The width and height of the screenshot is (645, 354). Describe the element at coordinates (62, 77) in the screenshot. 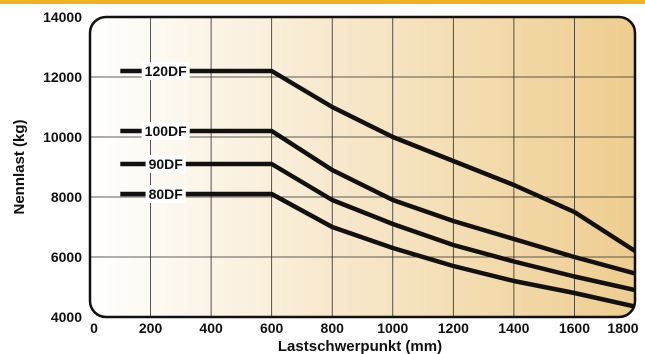

I see `y-tick-label-12000: 12000` at that location.